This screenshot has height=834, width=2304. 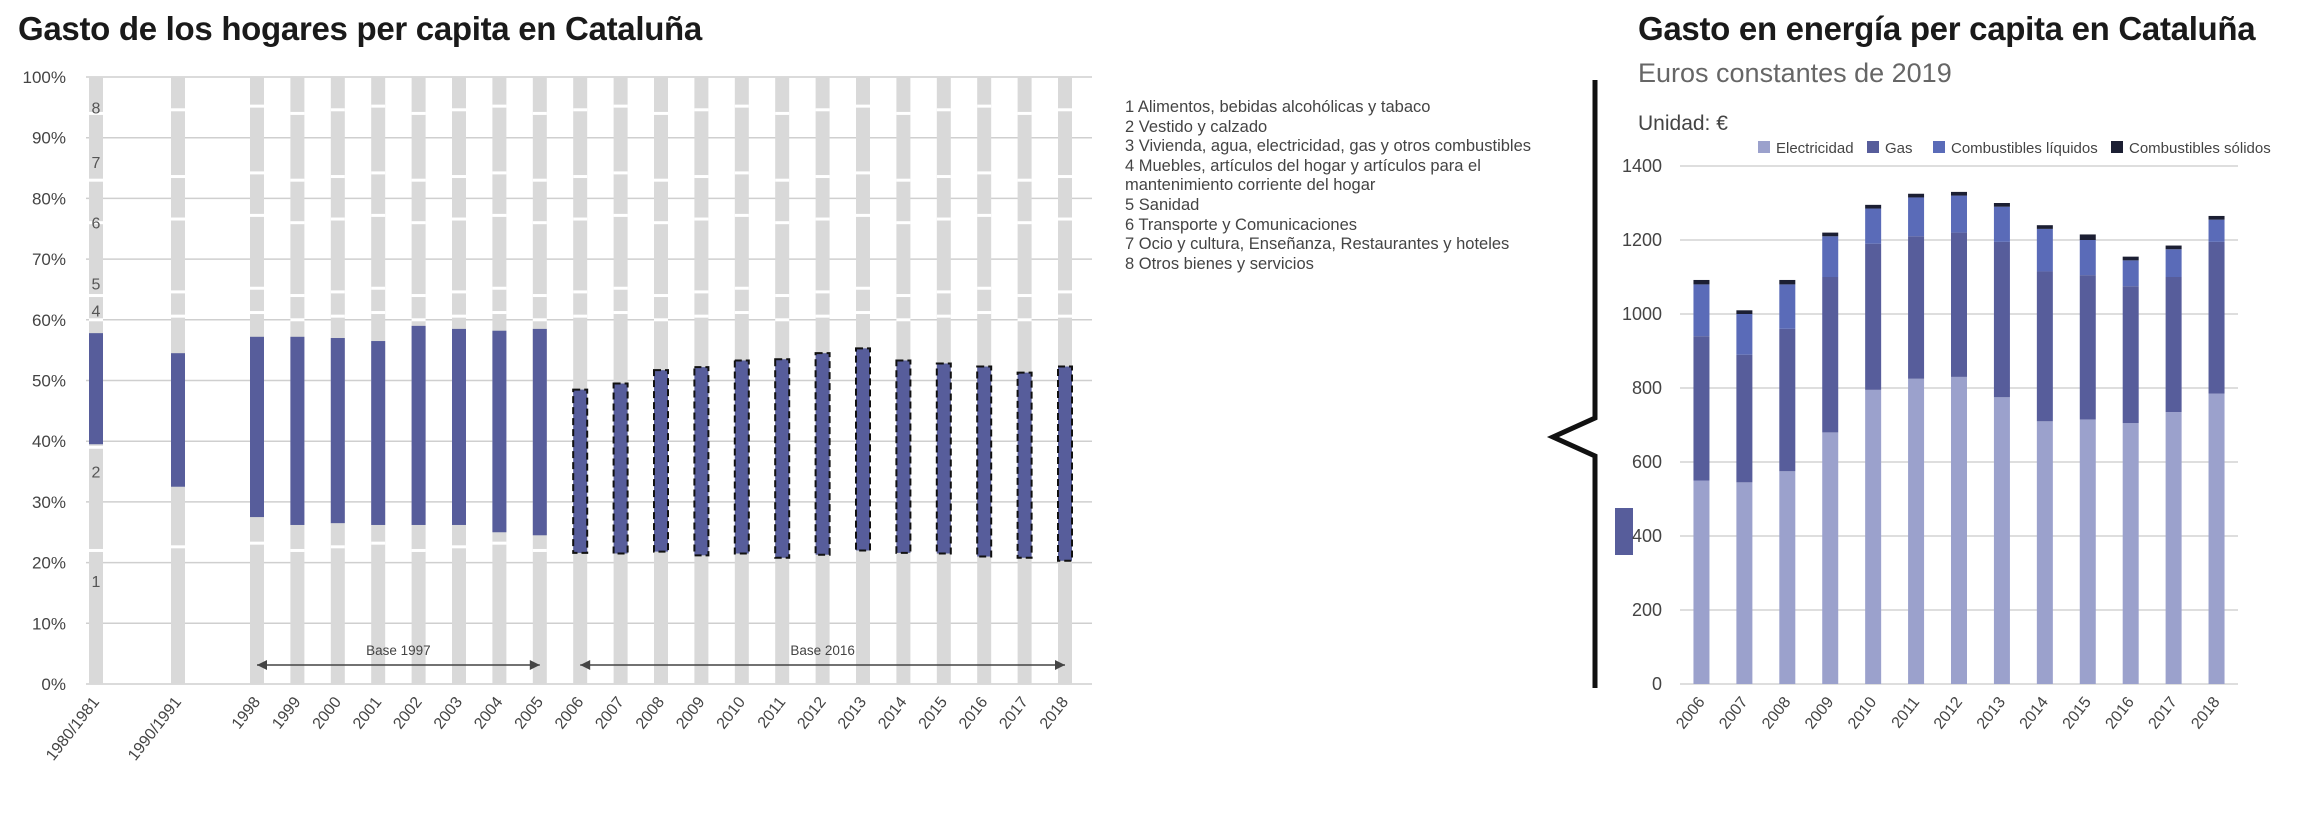 What do you see at coordinates (1647, 536) in the screenshot?
I see `y-tick-label: 400` at bounding box center [1647, 536].